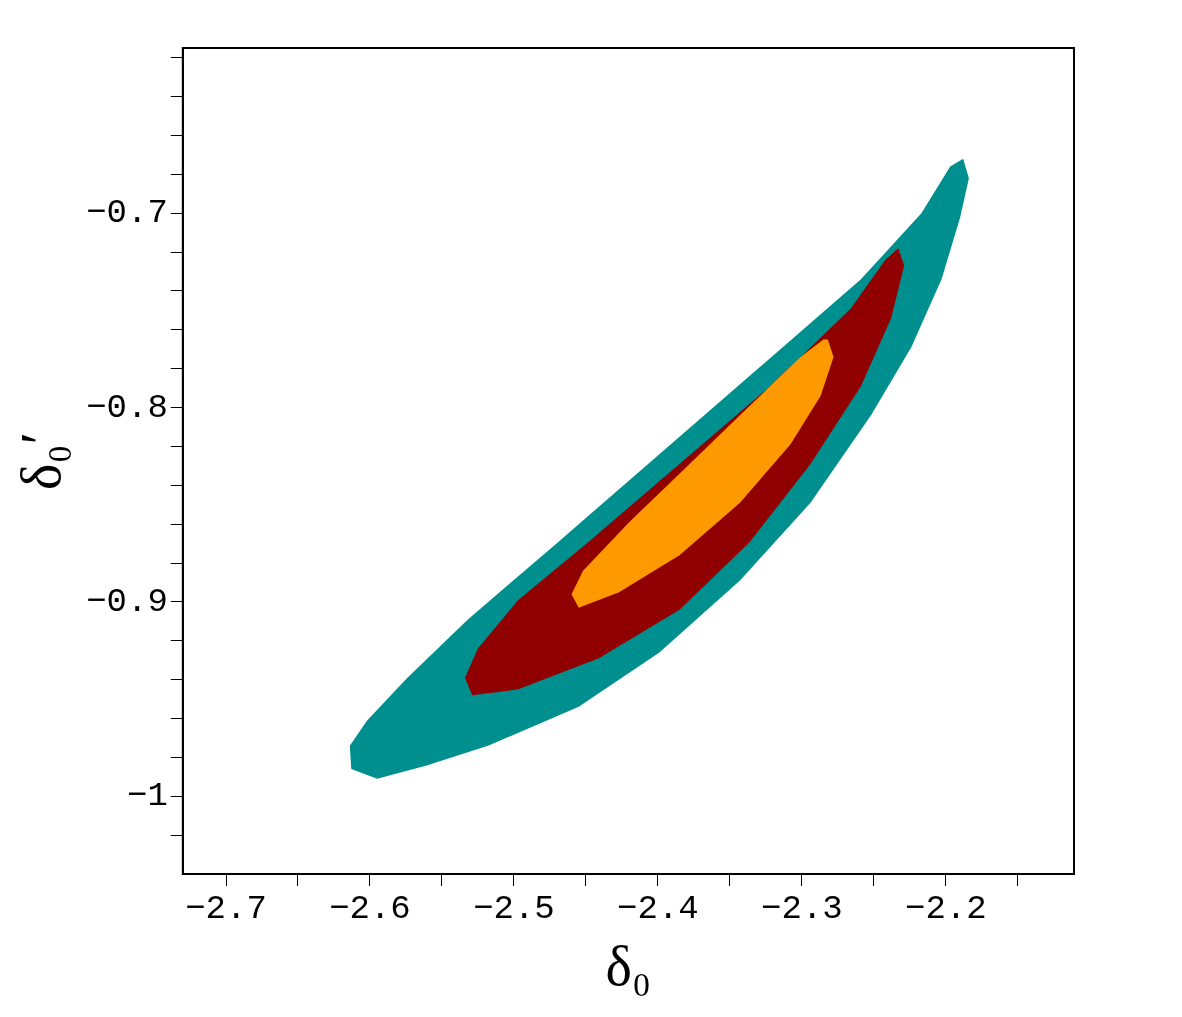 The image size is (1182, 1017). I want to click on x-tick-label: −2.6, so click(370, 909).